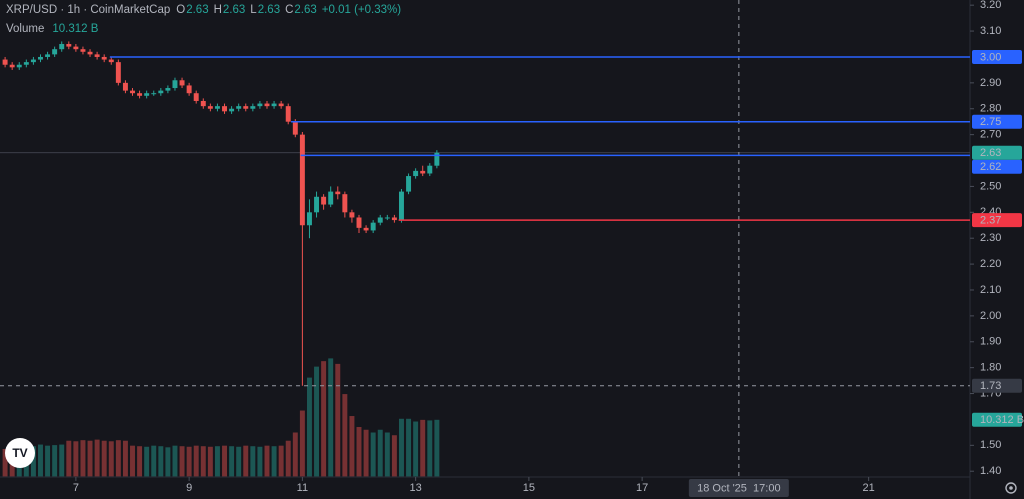  What do you see at coordinates (1011, 488) in the screenshot?
I see `settings-icon` at bounding box center [1011, 488].